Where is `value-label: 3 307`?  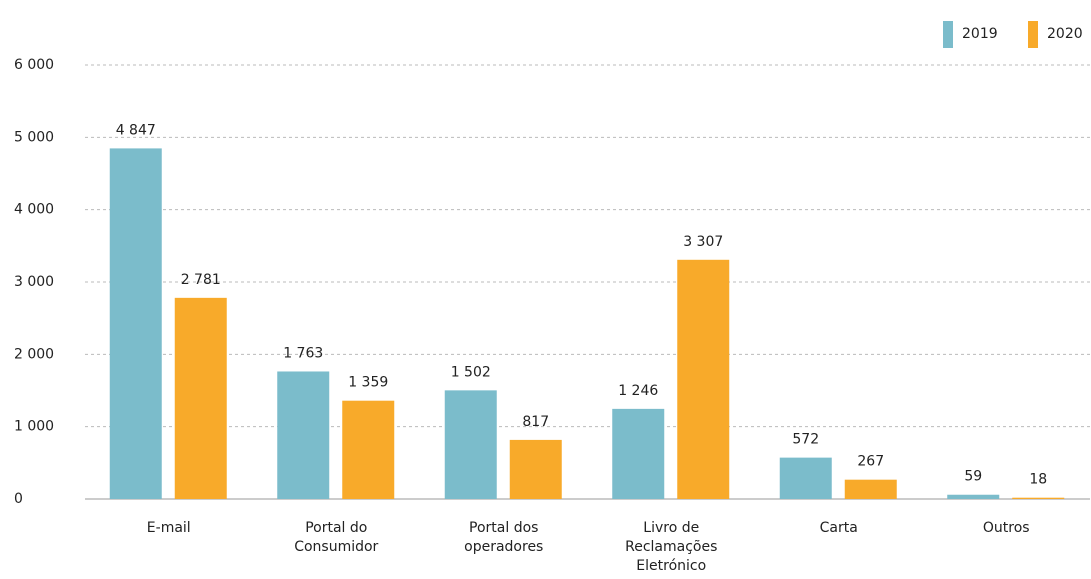 value-label: 3 307 is located at coordinates (703, 242).